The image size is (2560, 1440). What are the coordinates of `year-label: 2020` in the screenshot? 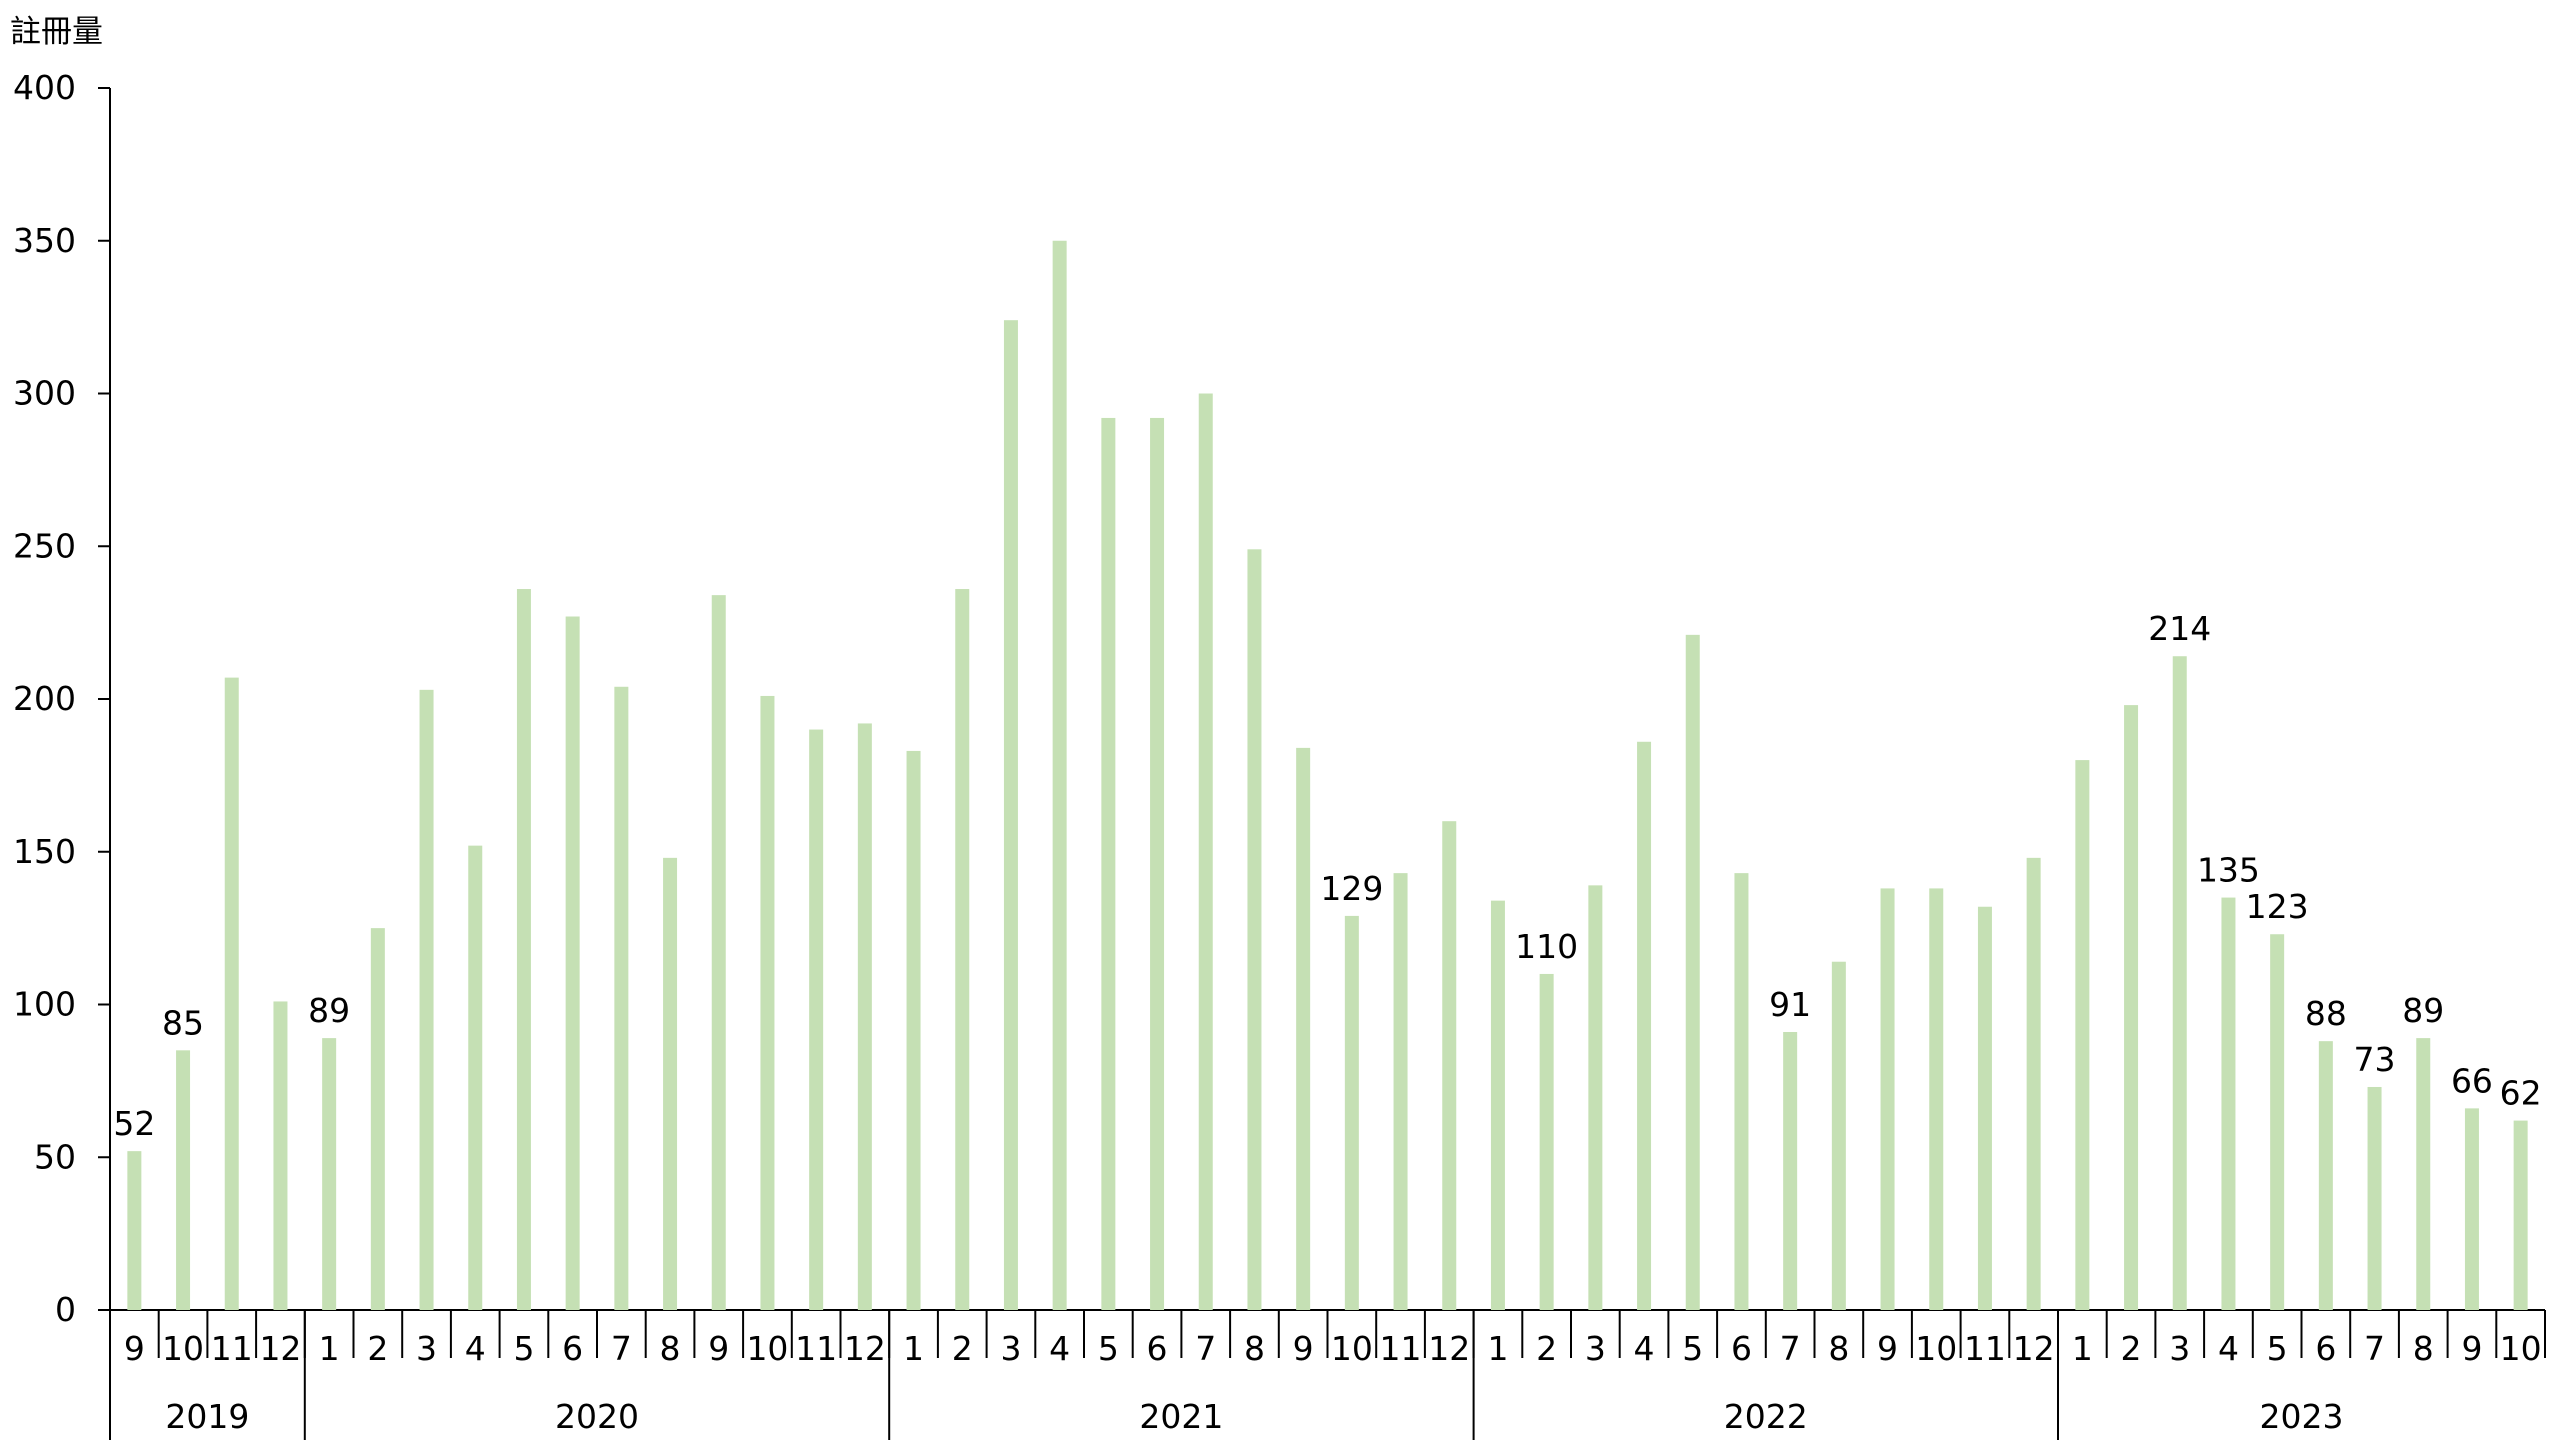 It's located at (597, 1416).